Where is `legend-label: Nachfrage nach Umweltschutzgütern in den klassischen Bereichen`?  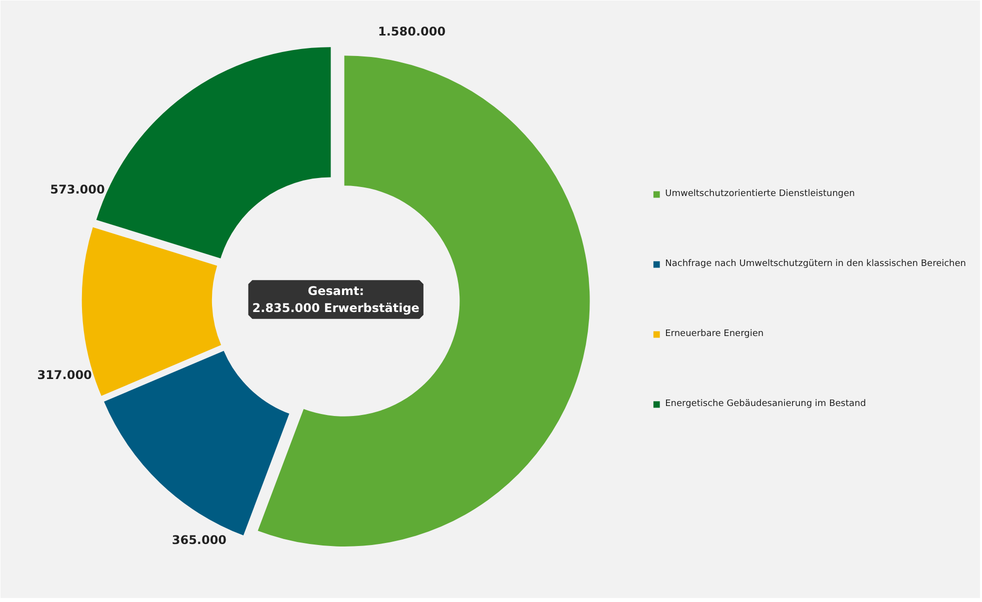 legend-label: Nachfrage nach Umweltschutzgütern in den klassischen Bereichen is located at coordinates (815, 264).